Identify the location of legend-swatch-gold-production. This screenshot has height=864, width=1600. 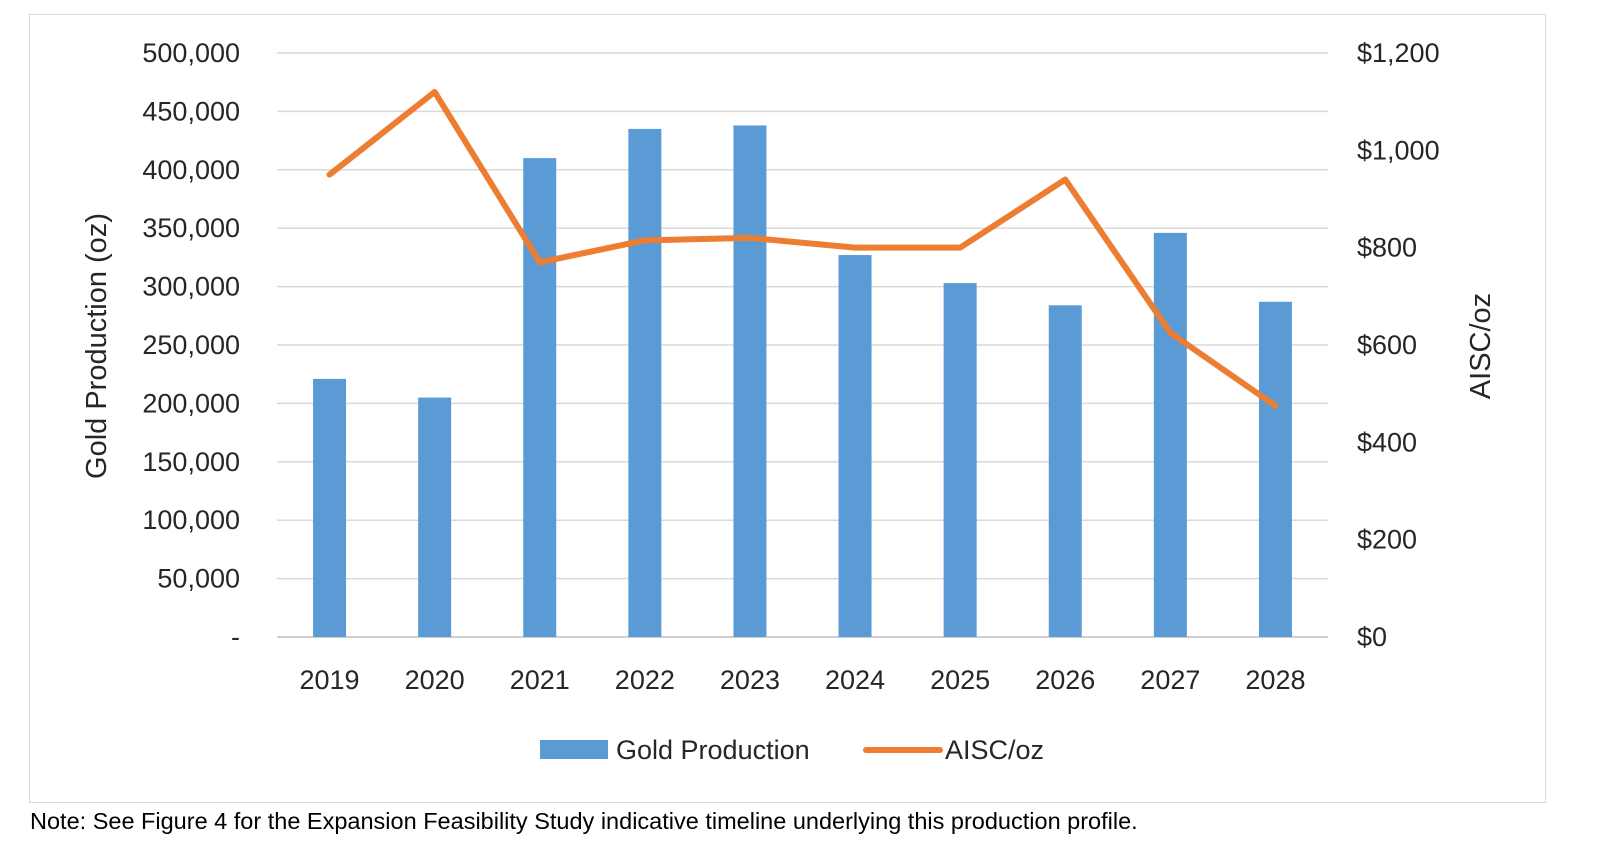
(574, 749).